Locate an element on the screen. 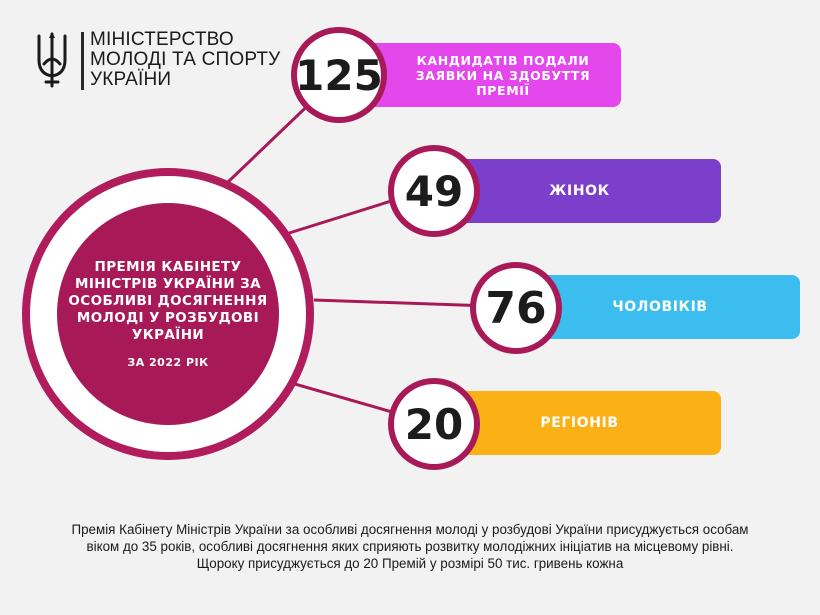 This screenshot has height=615, width=820. stat-number-men: 76 is located at coordinates (516, 308).